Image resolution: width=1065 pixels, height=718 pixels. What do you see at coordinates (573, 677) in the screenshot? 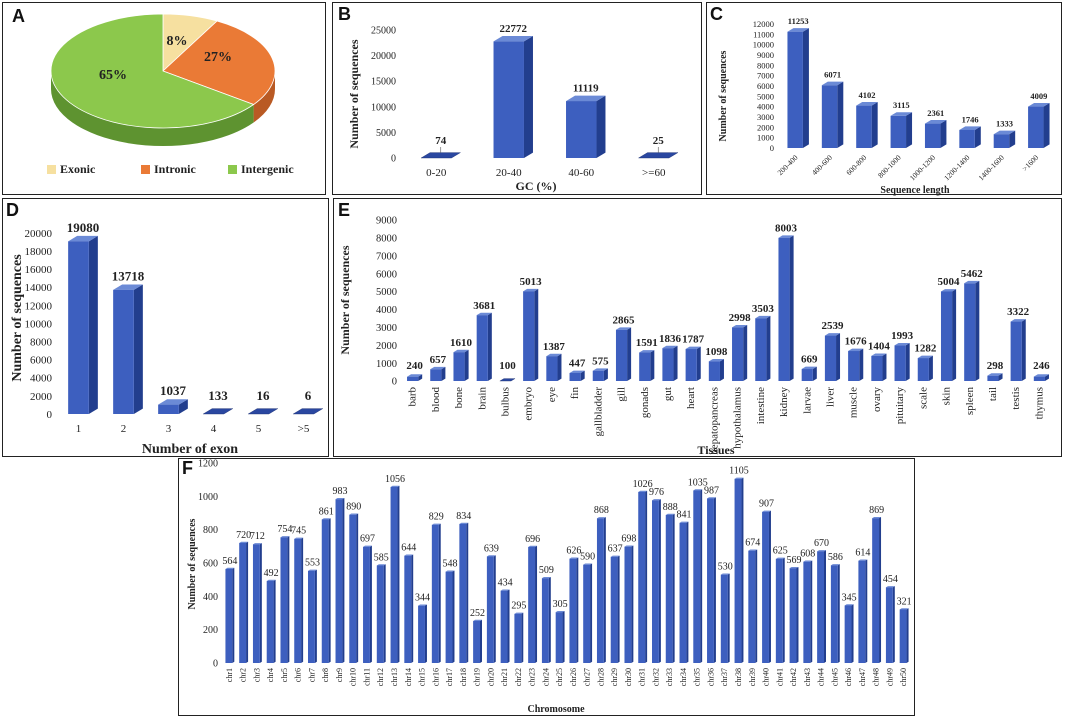
I see `x-tick-label-f-chr26: chr26` at bounding box center [573, 677].